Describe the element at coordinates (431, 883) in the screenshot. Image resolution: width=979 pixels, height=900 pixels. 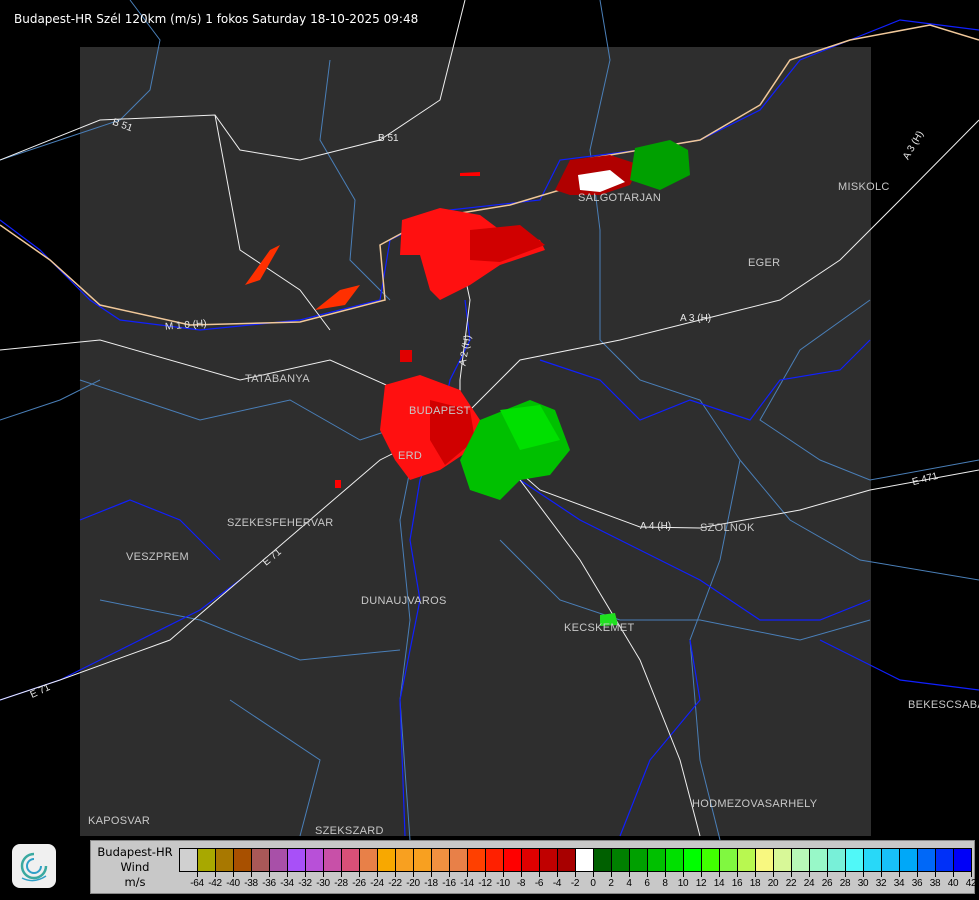
I see `legend-tick-label: -18` at that location.